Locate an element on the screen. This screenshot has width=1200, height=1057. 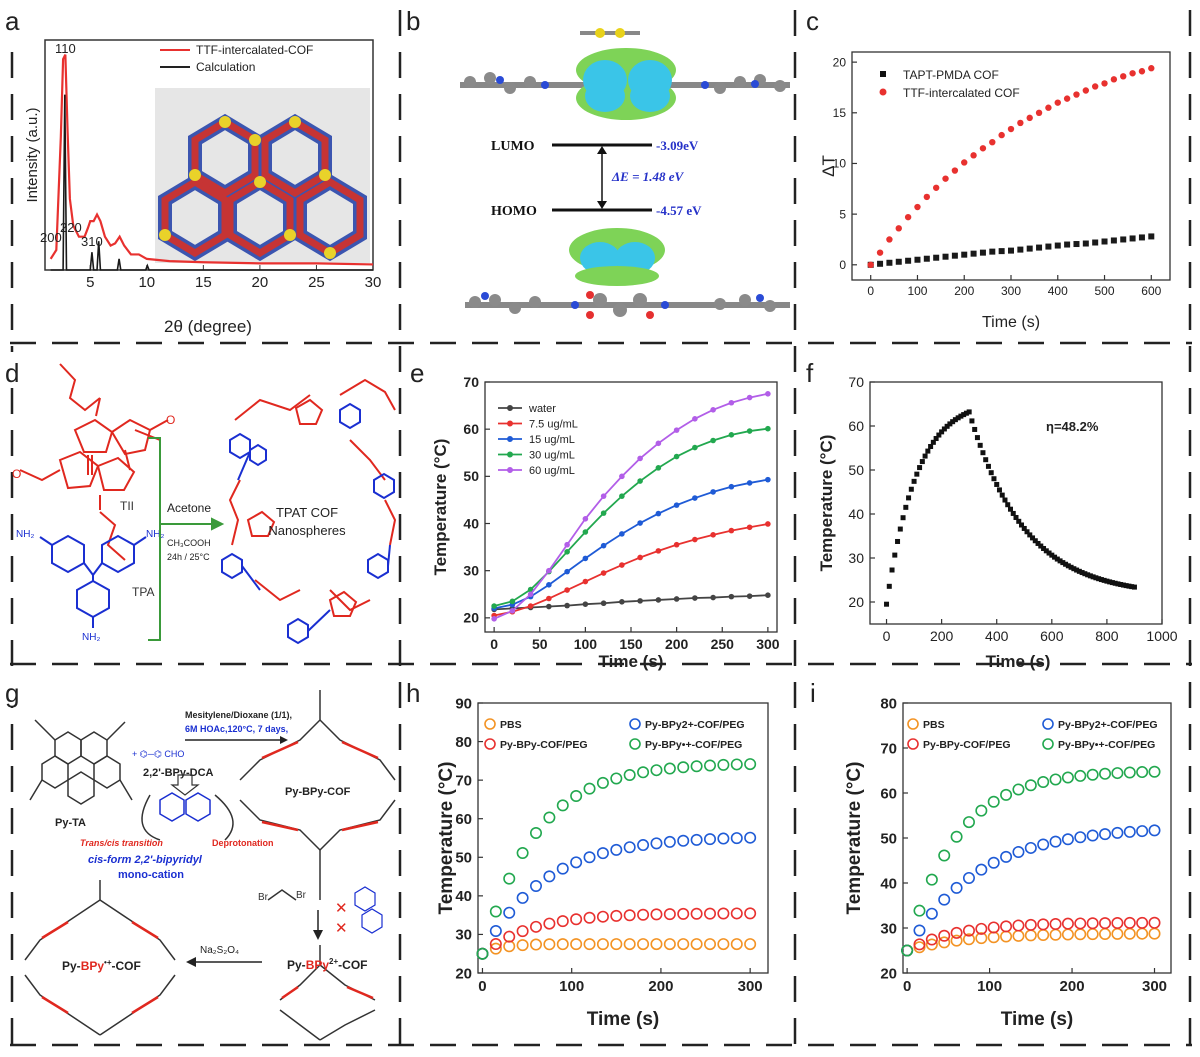
blocked-structures is located at coordinates (368, 910).